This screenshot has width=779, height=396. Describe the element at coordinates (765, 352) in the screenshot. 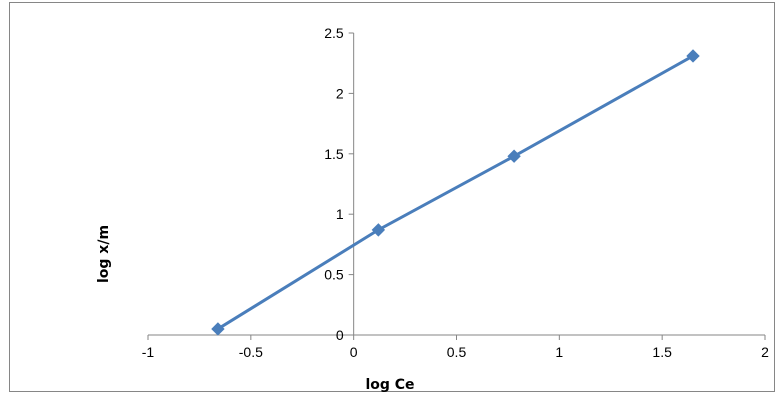

I see `x-tick-label: 2` at that location.